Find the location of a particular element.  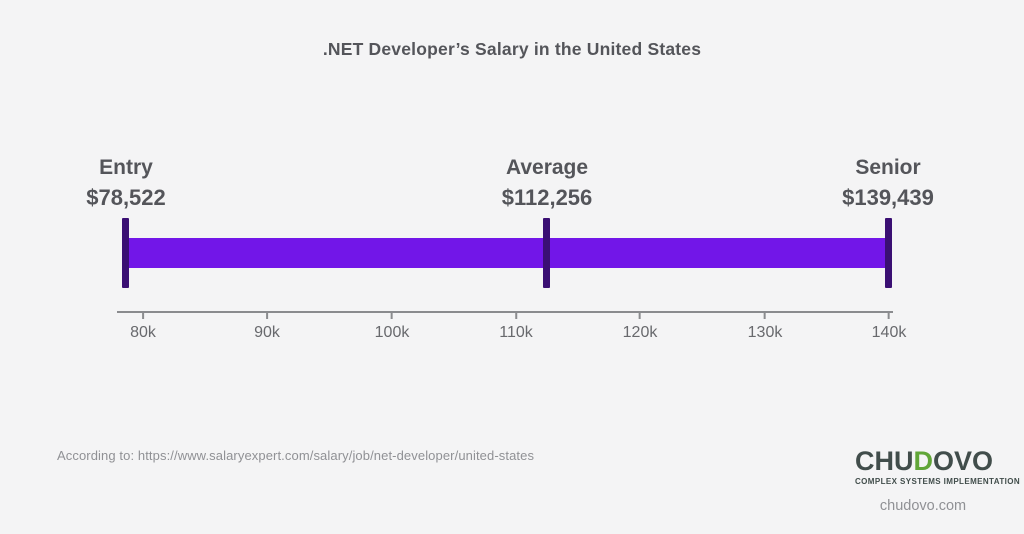

senior-marker is located at coordinates (888, 253).